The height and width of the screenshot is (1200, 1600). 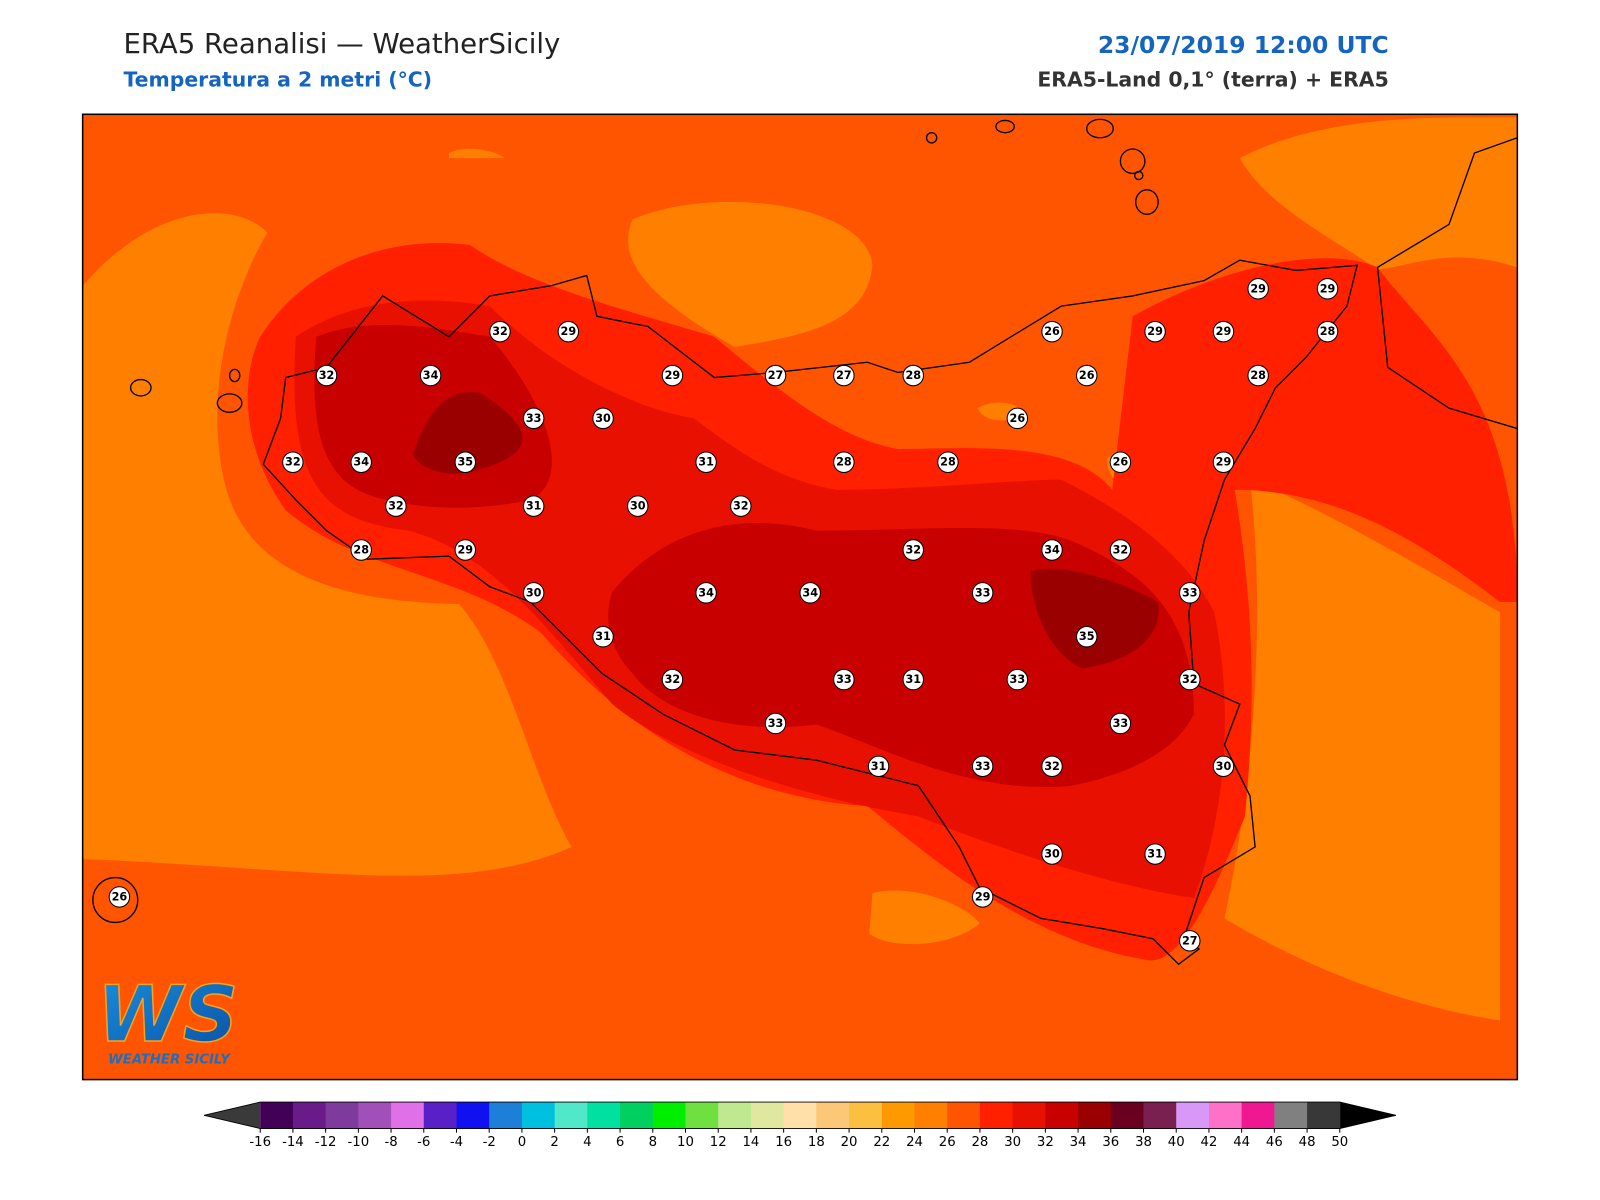 What do you see at coordinates (1241, 1142) in the screenshot?
I see `colorbar-tick-label: 44` at bounding box center [1241, 1142].